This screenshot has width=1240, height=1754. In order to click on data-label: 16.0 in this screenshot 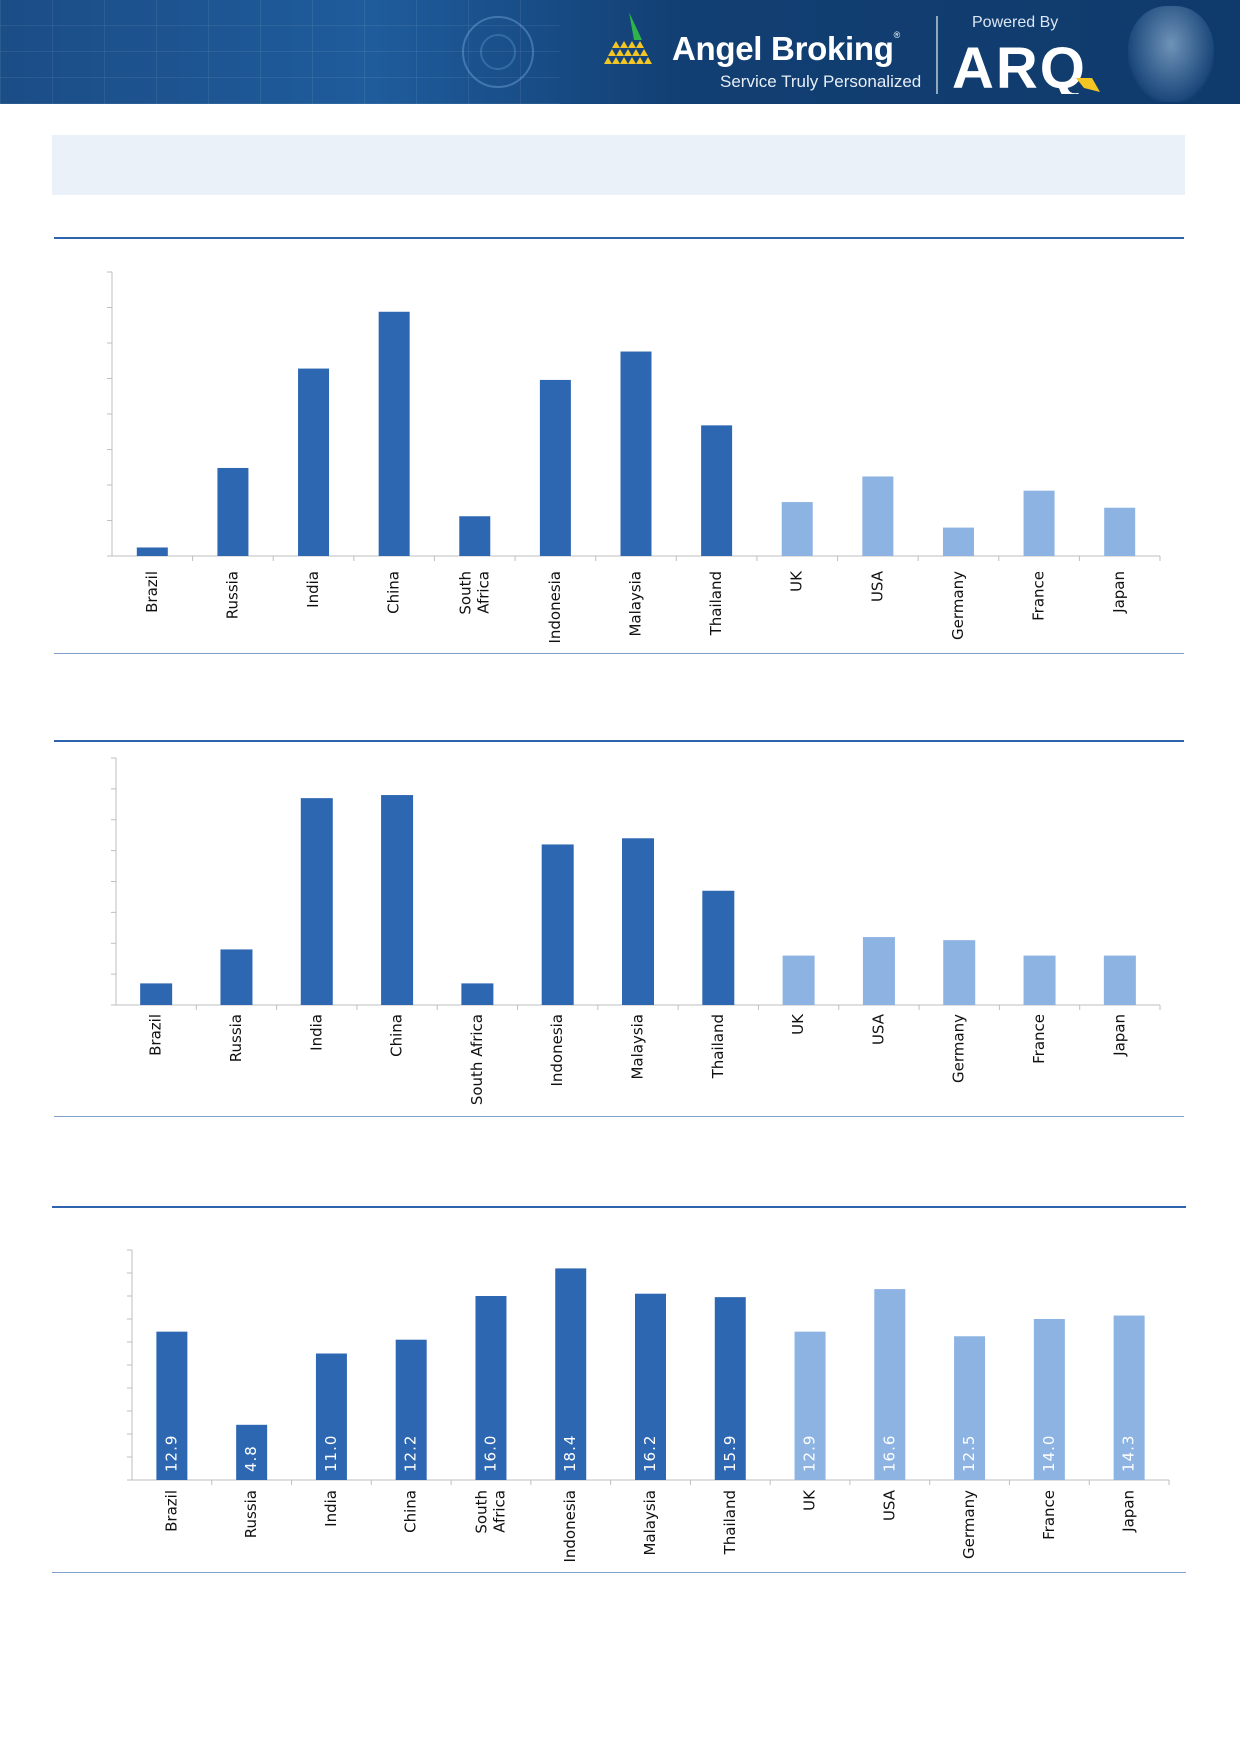, I will do `click(490, 1453)`.